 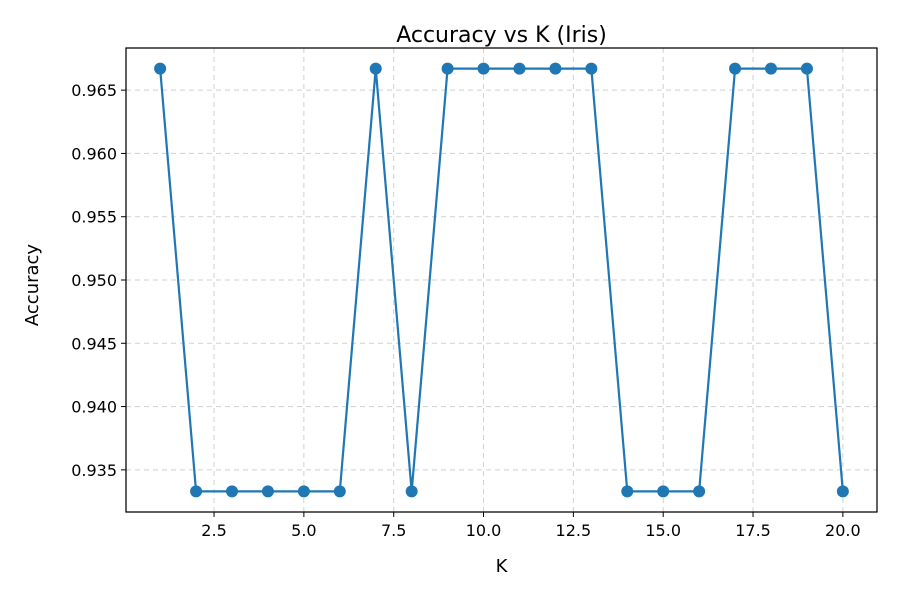 I want to click on x-tick-label: 15.0, so click(x=663, y=530).